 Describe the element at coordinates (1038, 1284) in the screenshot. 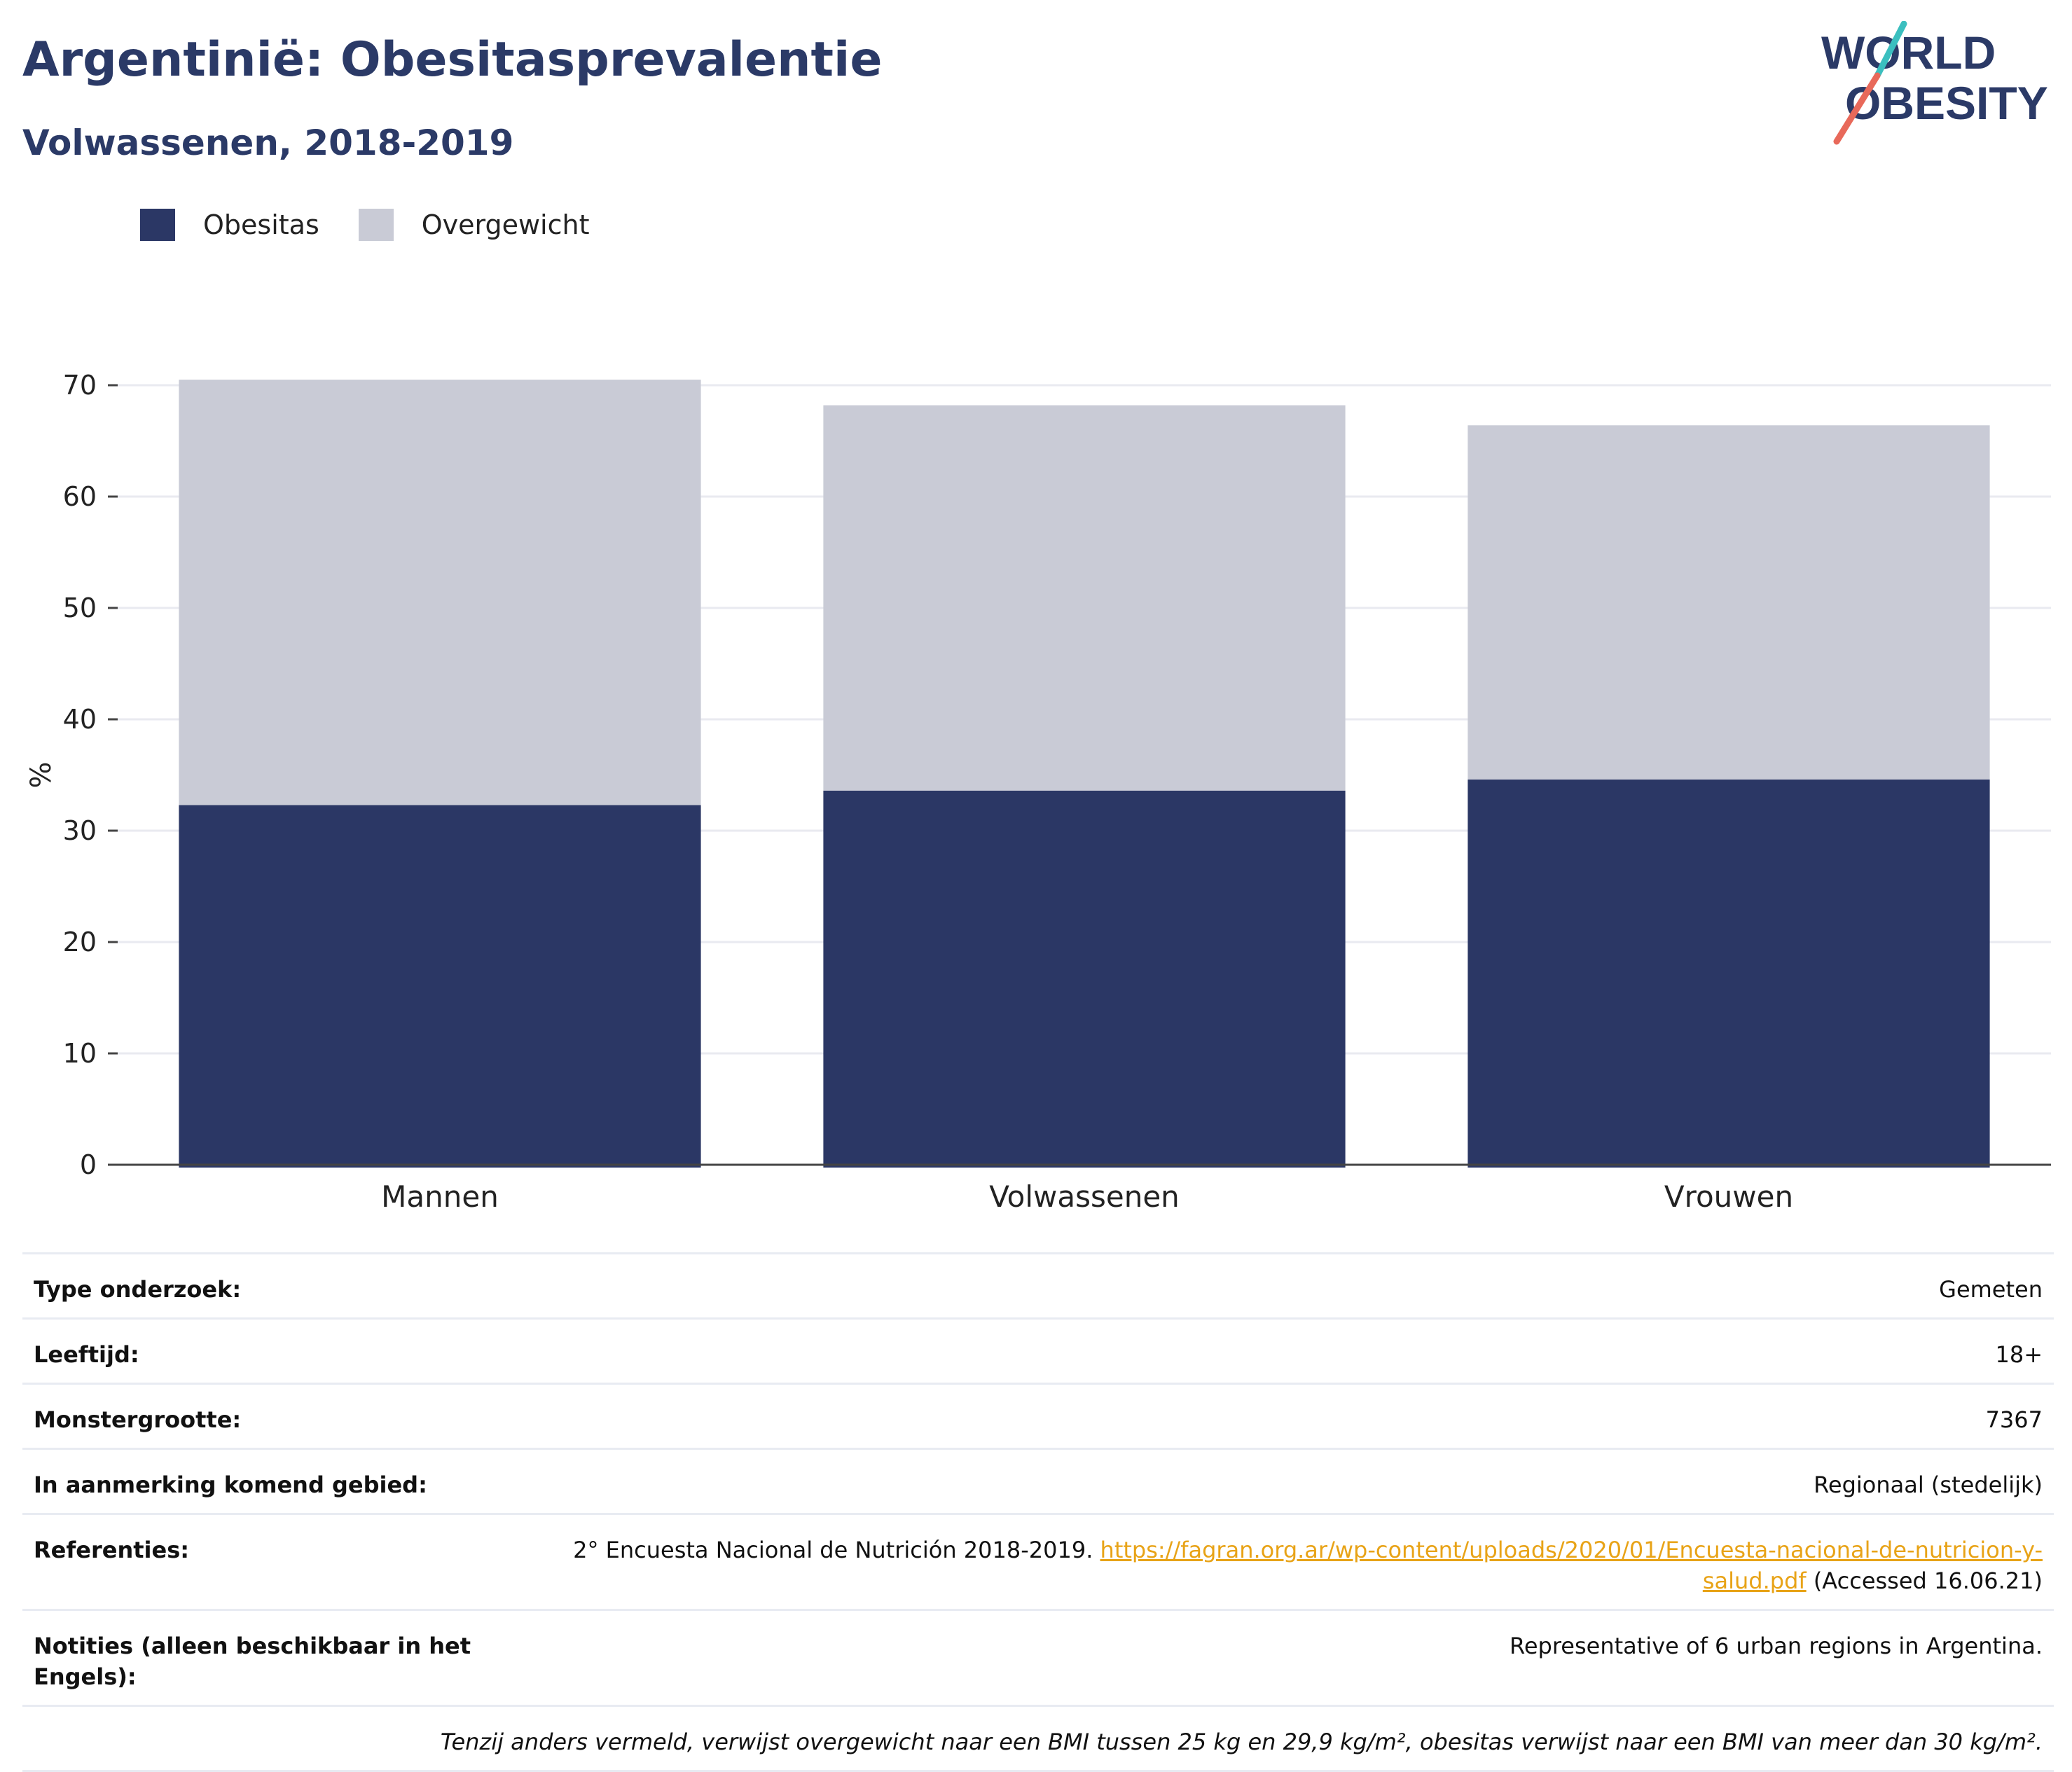

I see `info-row-survey-type: Type onderzoek: Gemeten` at that location.